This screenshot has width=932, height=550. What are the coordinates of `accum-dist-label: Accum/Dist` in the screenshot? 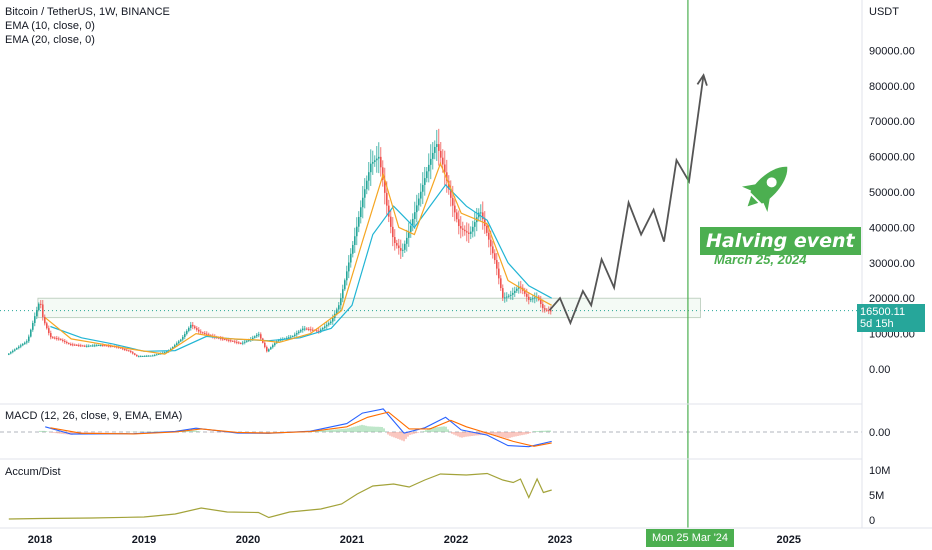 It's located at (33, 472).